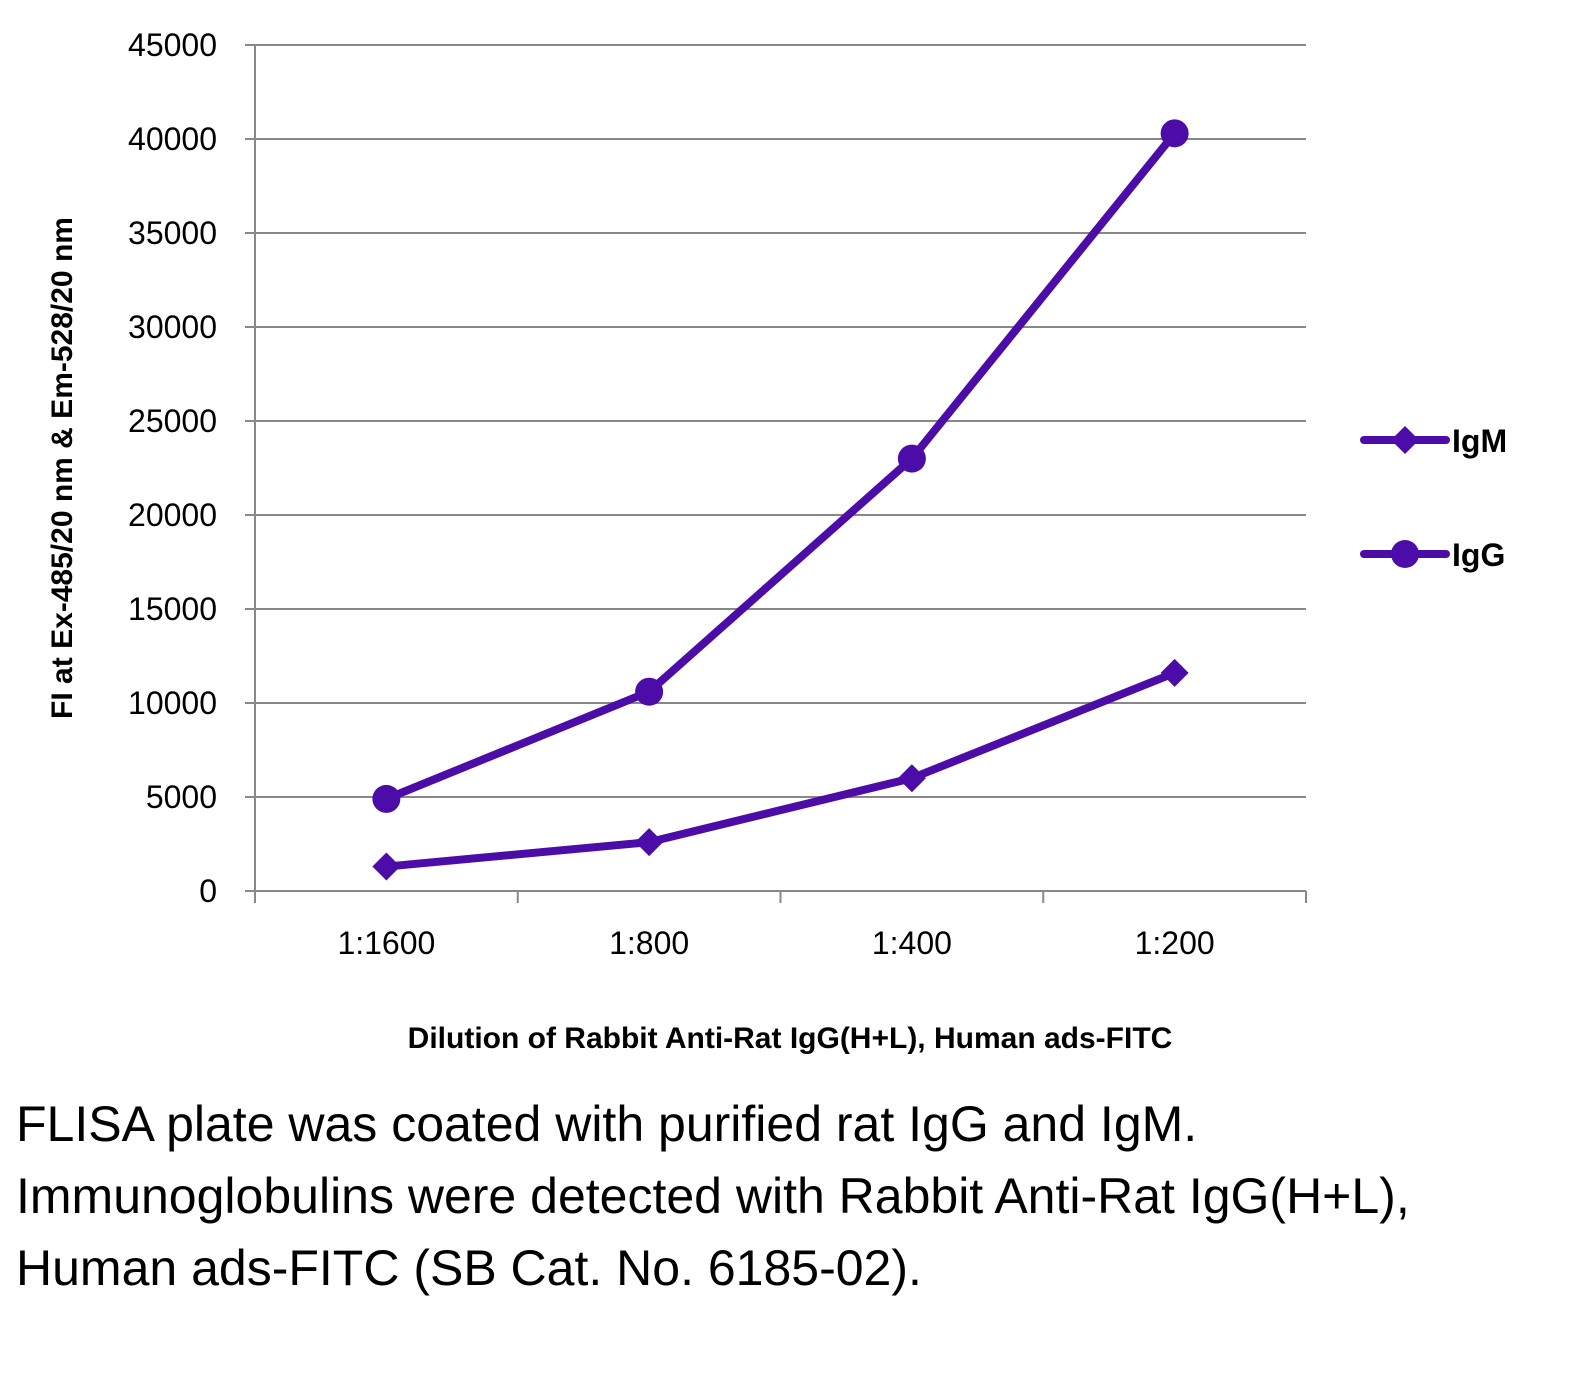 This screenshot has width=1590, height=1393. I want to click on x-tick-labels: 1:1600 1:800 1:400 1:200, so click(775, 943).